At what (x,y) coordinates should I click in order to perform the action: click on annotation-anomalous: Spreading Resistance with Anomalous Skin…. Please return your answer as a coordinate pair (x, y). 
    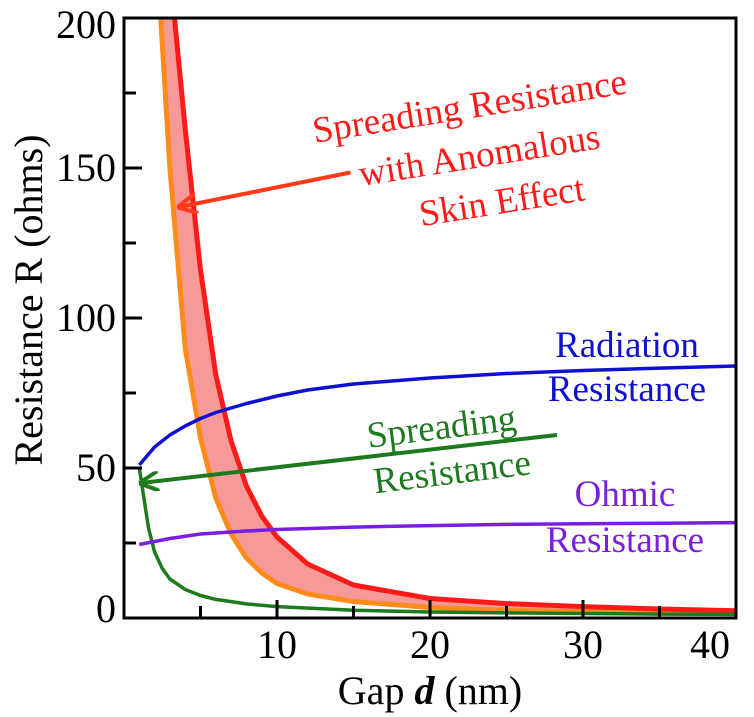
    Looking at the image, I should click on (470, 148).